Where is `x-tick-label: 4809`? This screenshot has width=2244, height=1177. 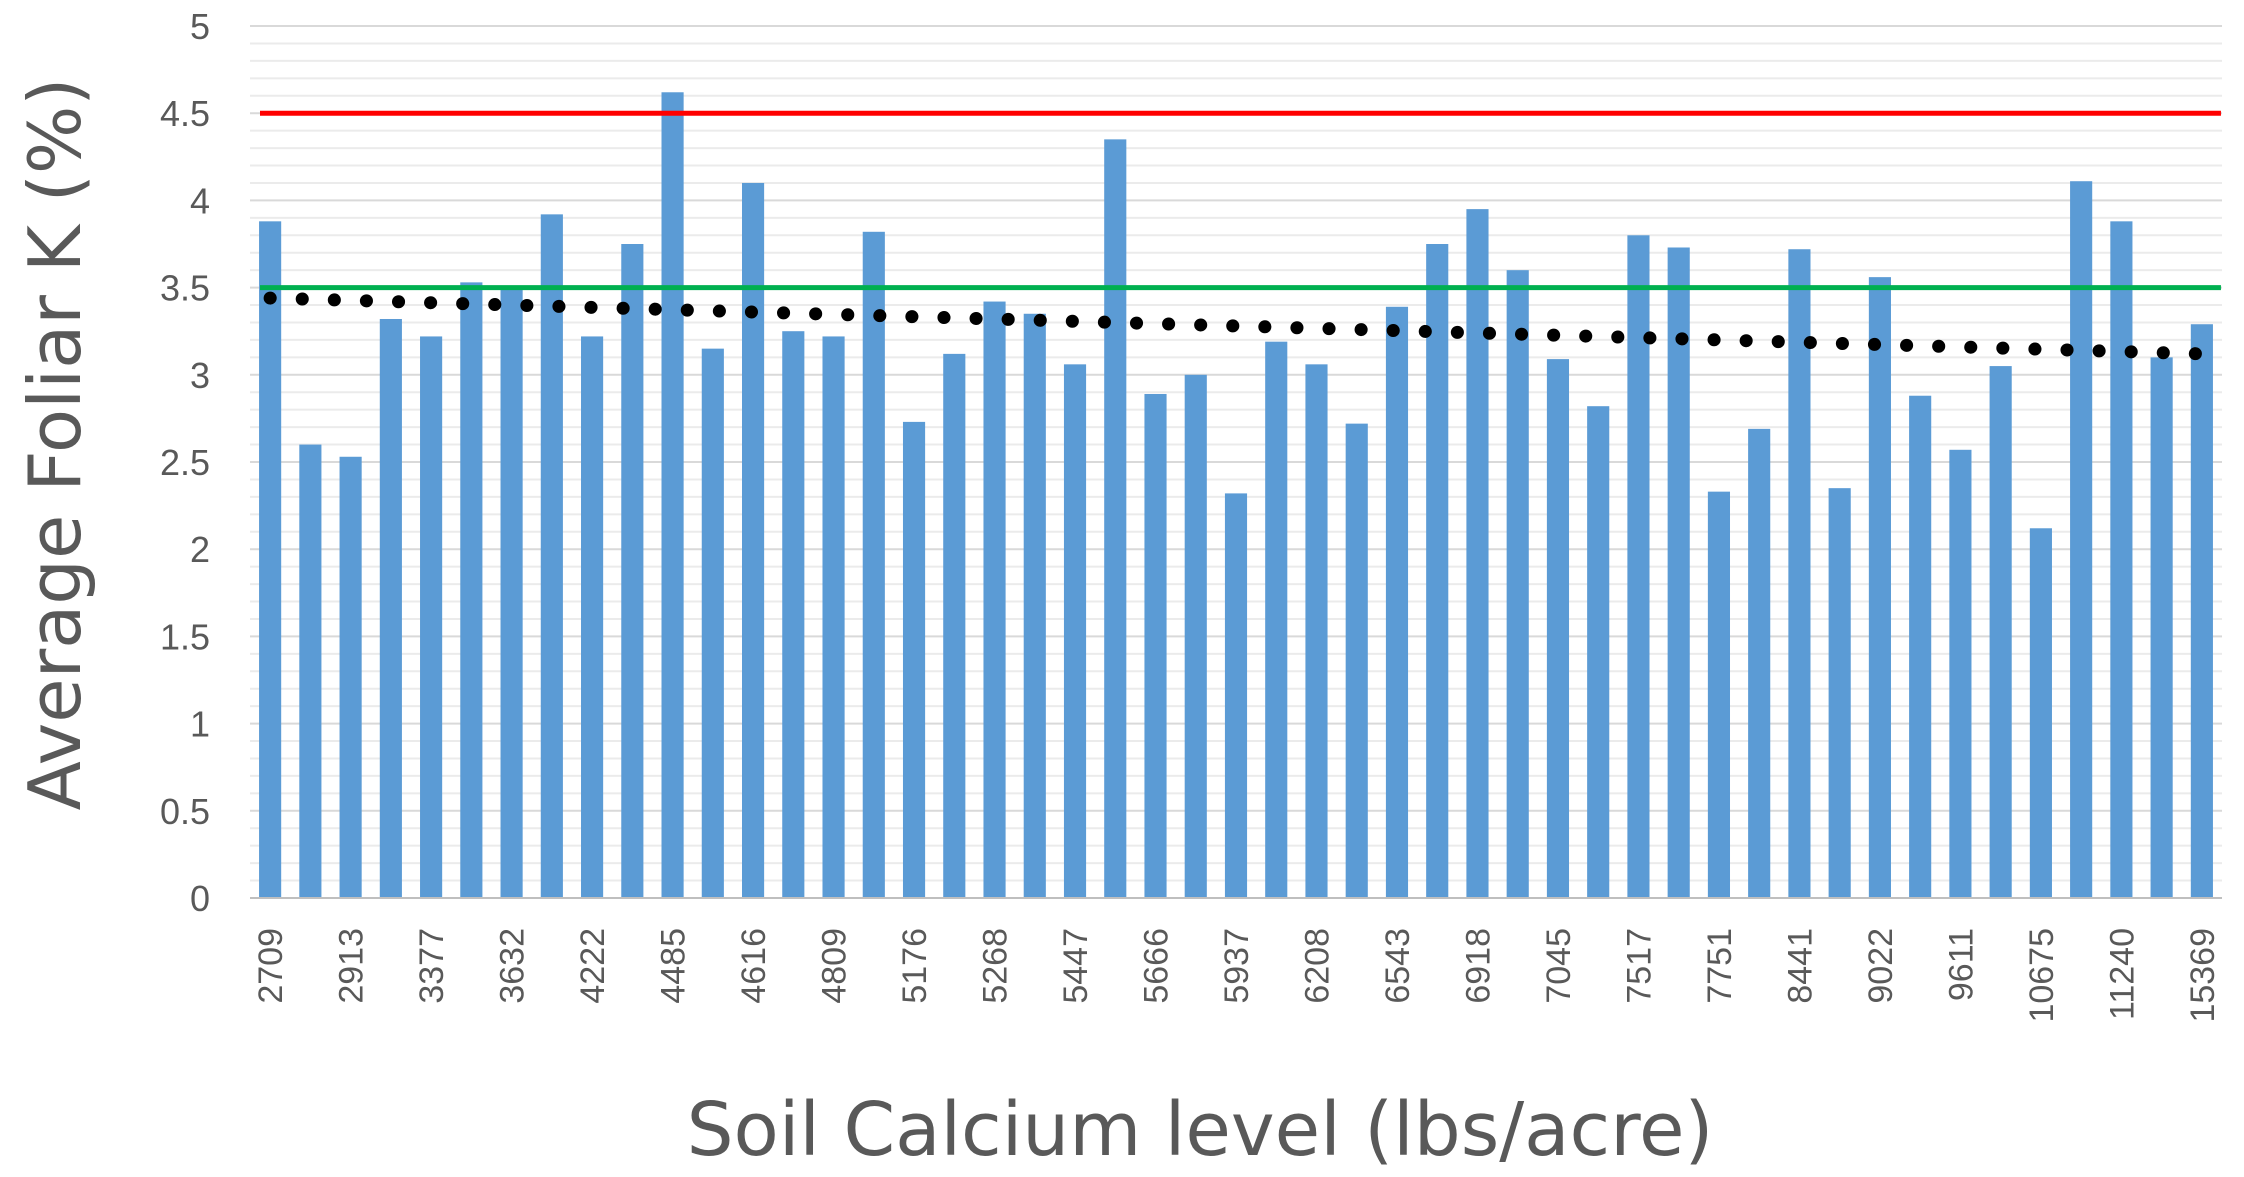 x-tick-label: 4809 is located at coordinates (835, 966).